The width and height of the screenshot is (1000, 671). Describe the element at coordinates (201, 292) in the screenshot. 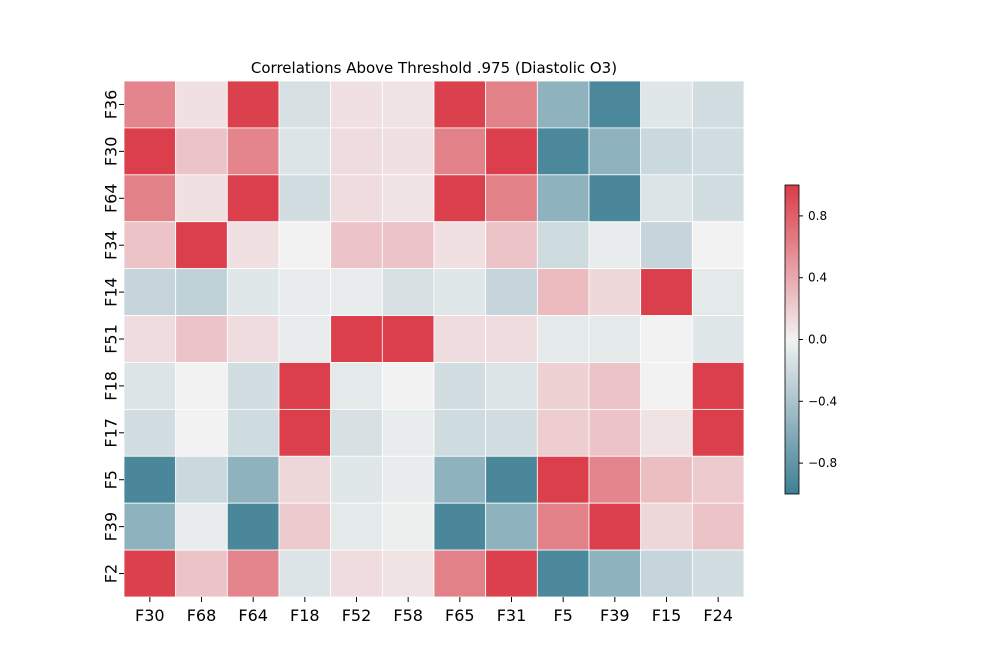

I see `heatmap-cell-F14-F68` at that location.